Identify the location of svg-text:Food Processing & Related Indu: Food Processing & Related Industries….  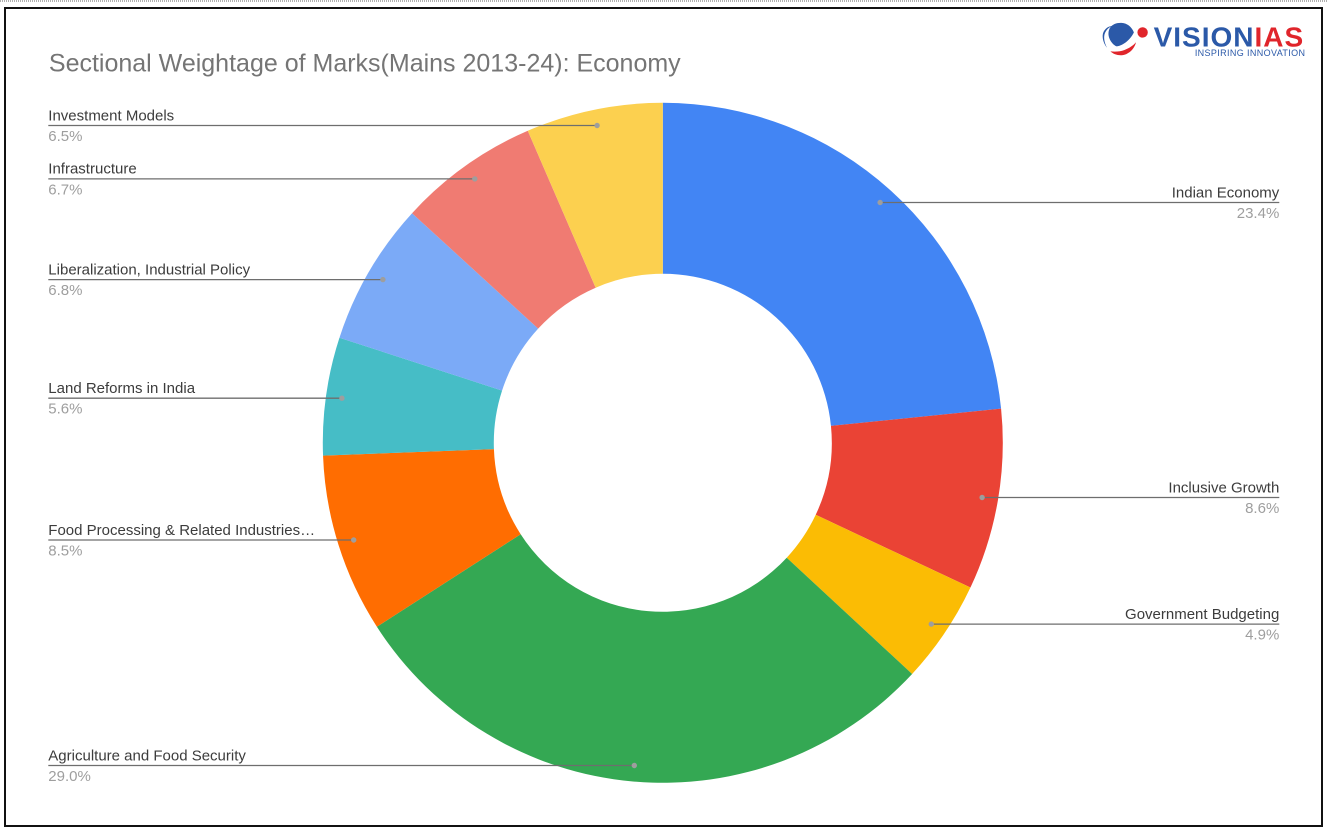
(181, 530).